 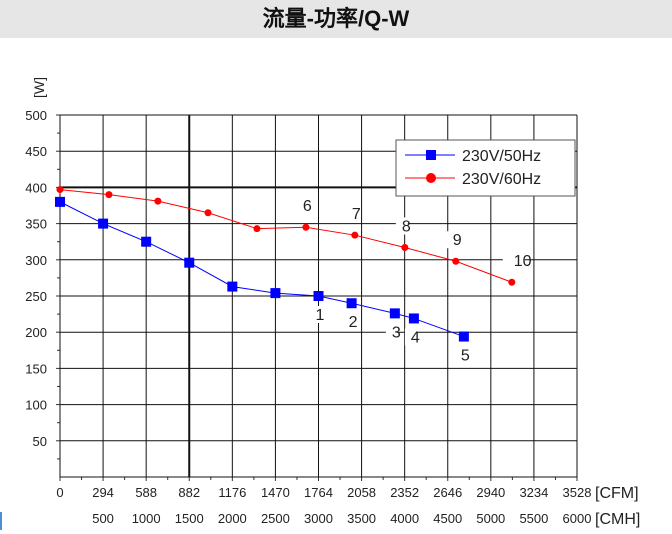 I want to click on x-tick-label: 3234, so click(x=533, y=492).